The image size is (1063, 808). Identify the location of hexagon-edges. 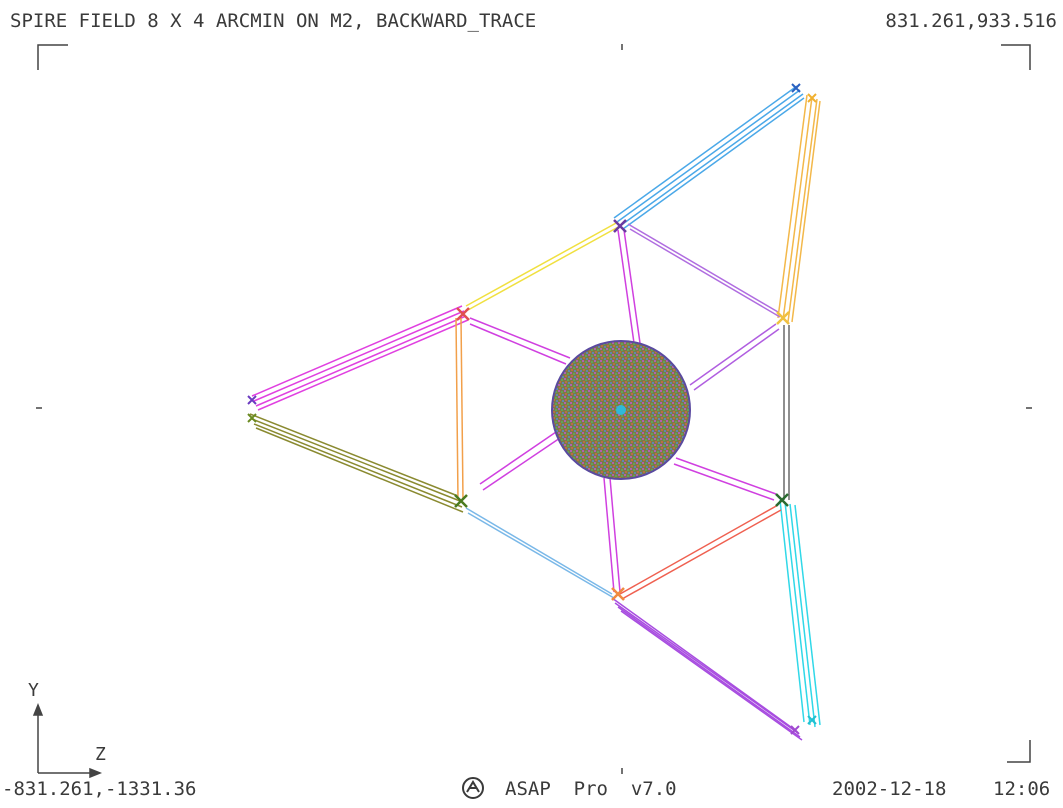
(622, 410).